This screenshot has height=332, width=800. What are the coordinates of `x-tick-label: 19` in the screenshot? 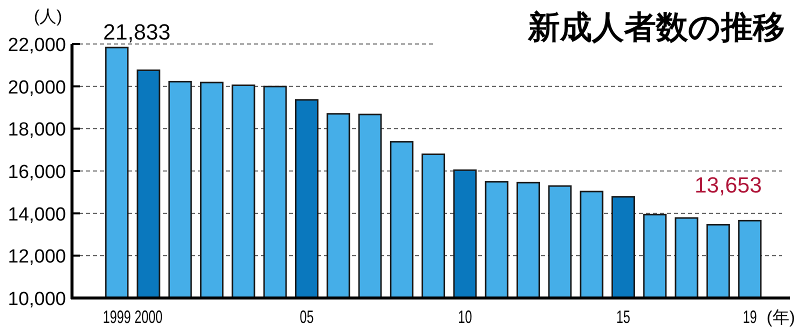 It's located at (752, 317).